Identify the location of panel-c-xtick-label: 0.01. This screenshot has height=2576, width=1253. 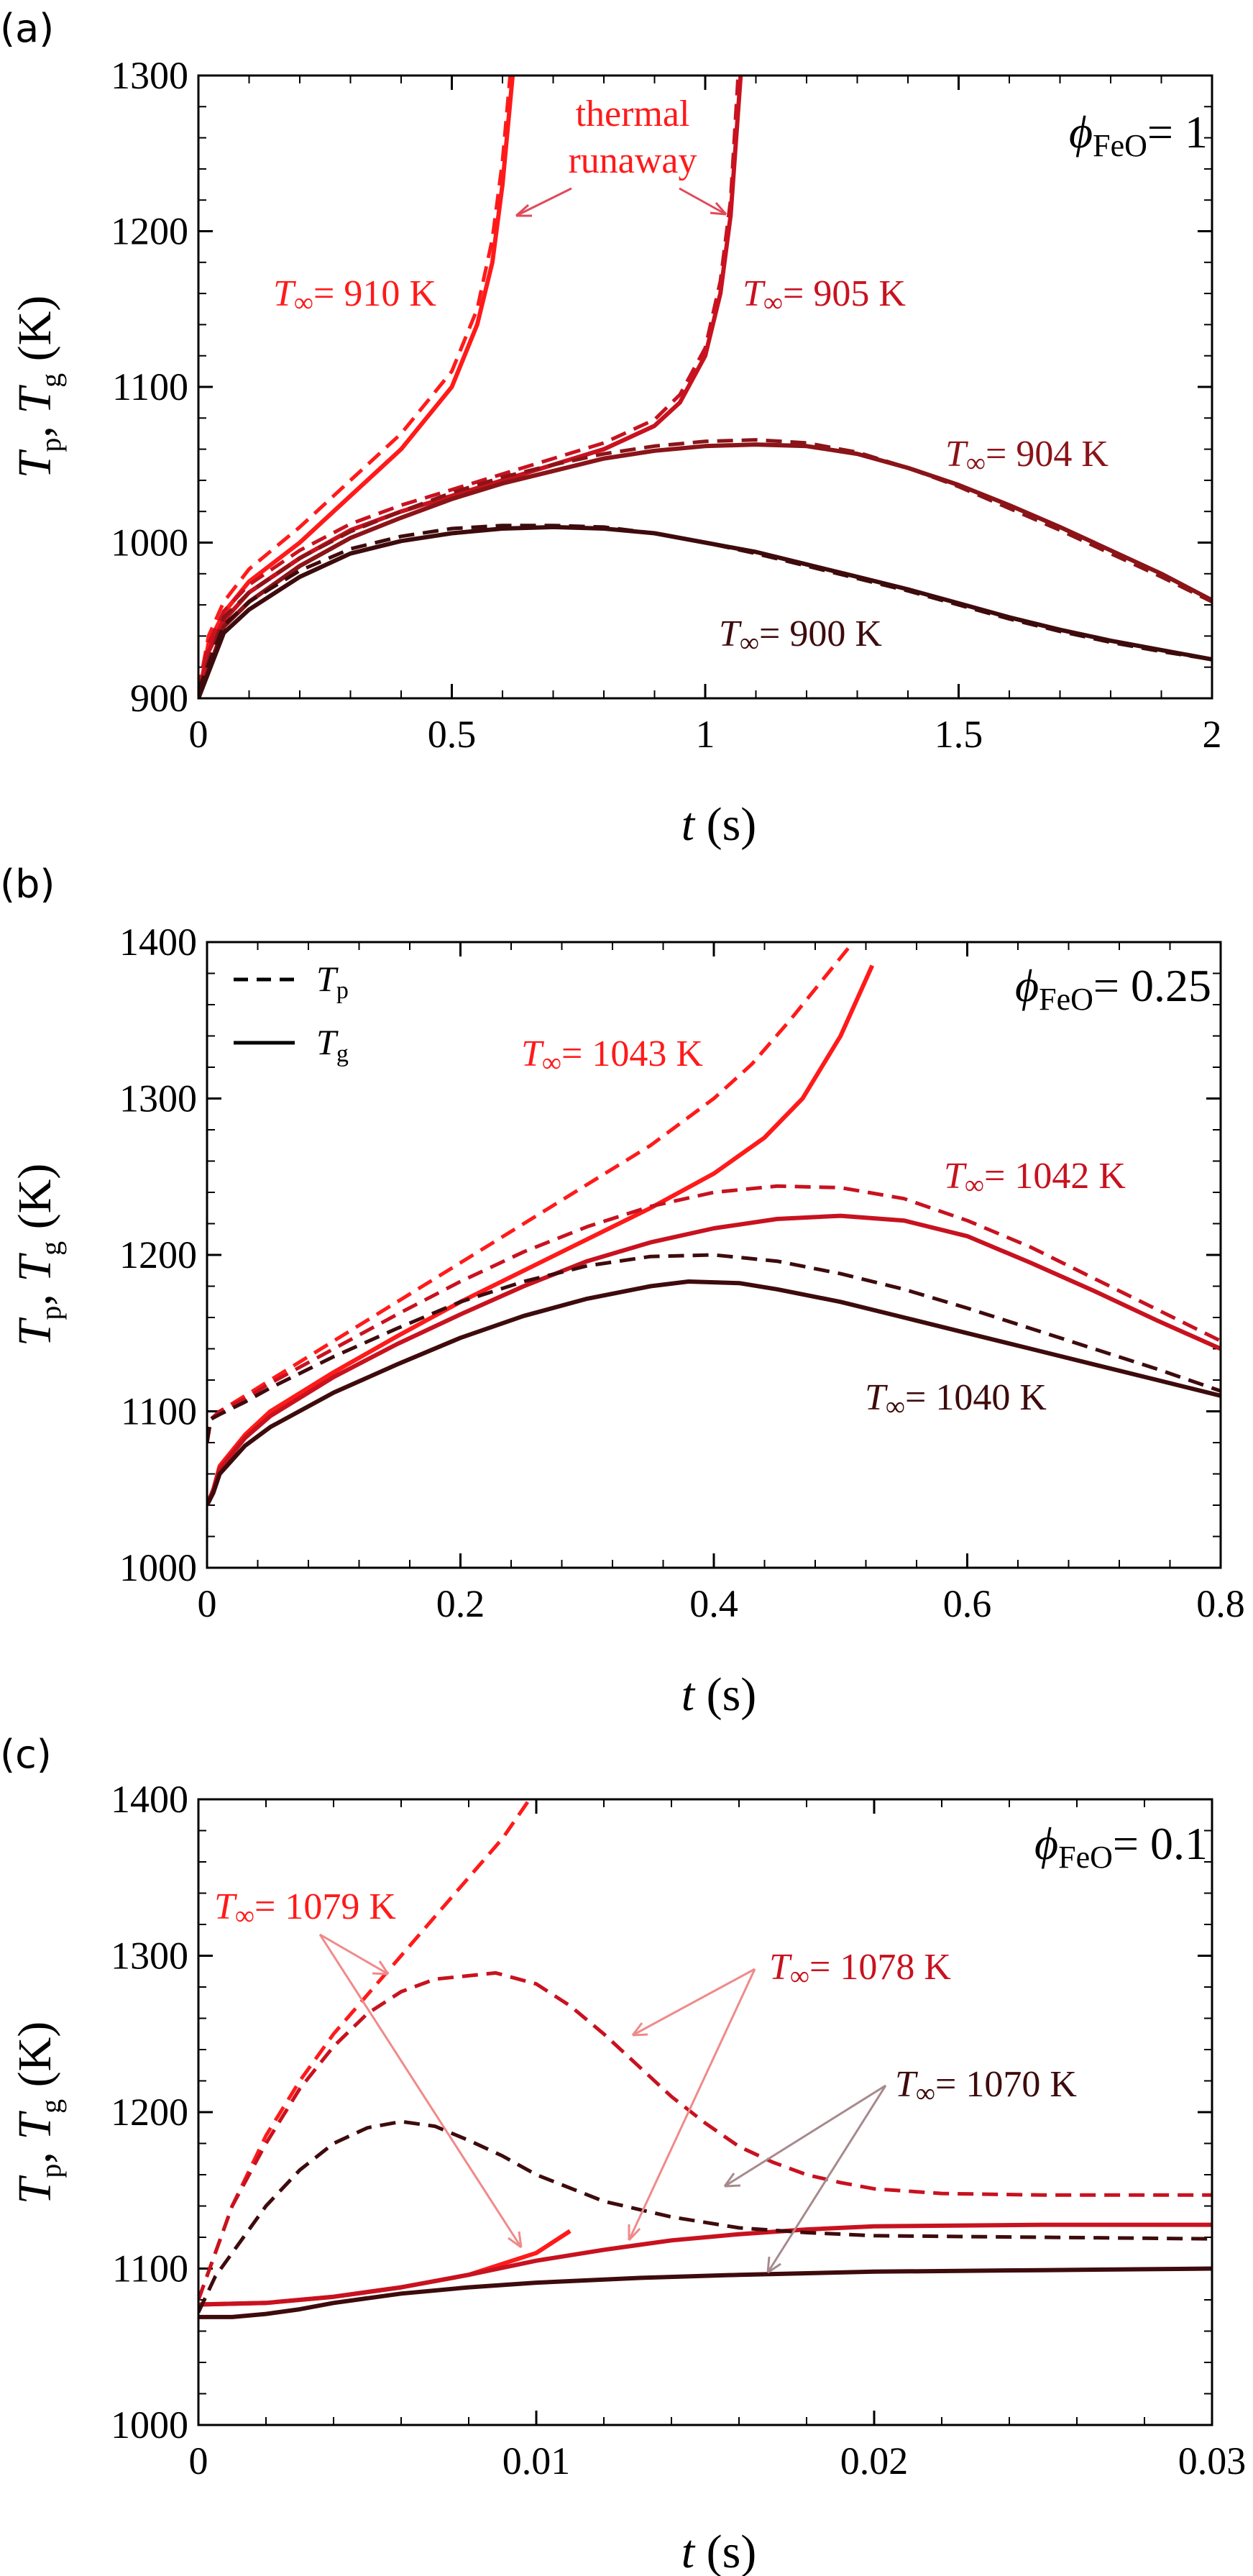
(536, 2461).